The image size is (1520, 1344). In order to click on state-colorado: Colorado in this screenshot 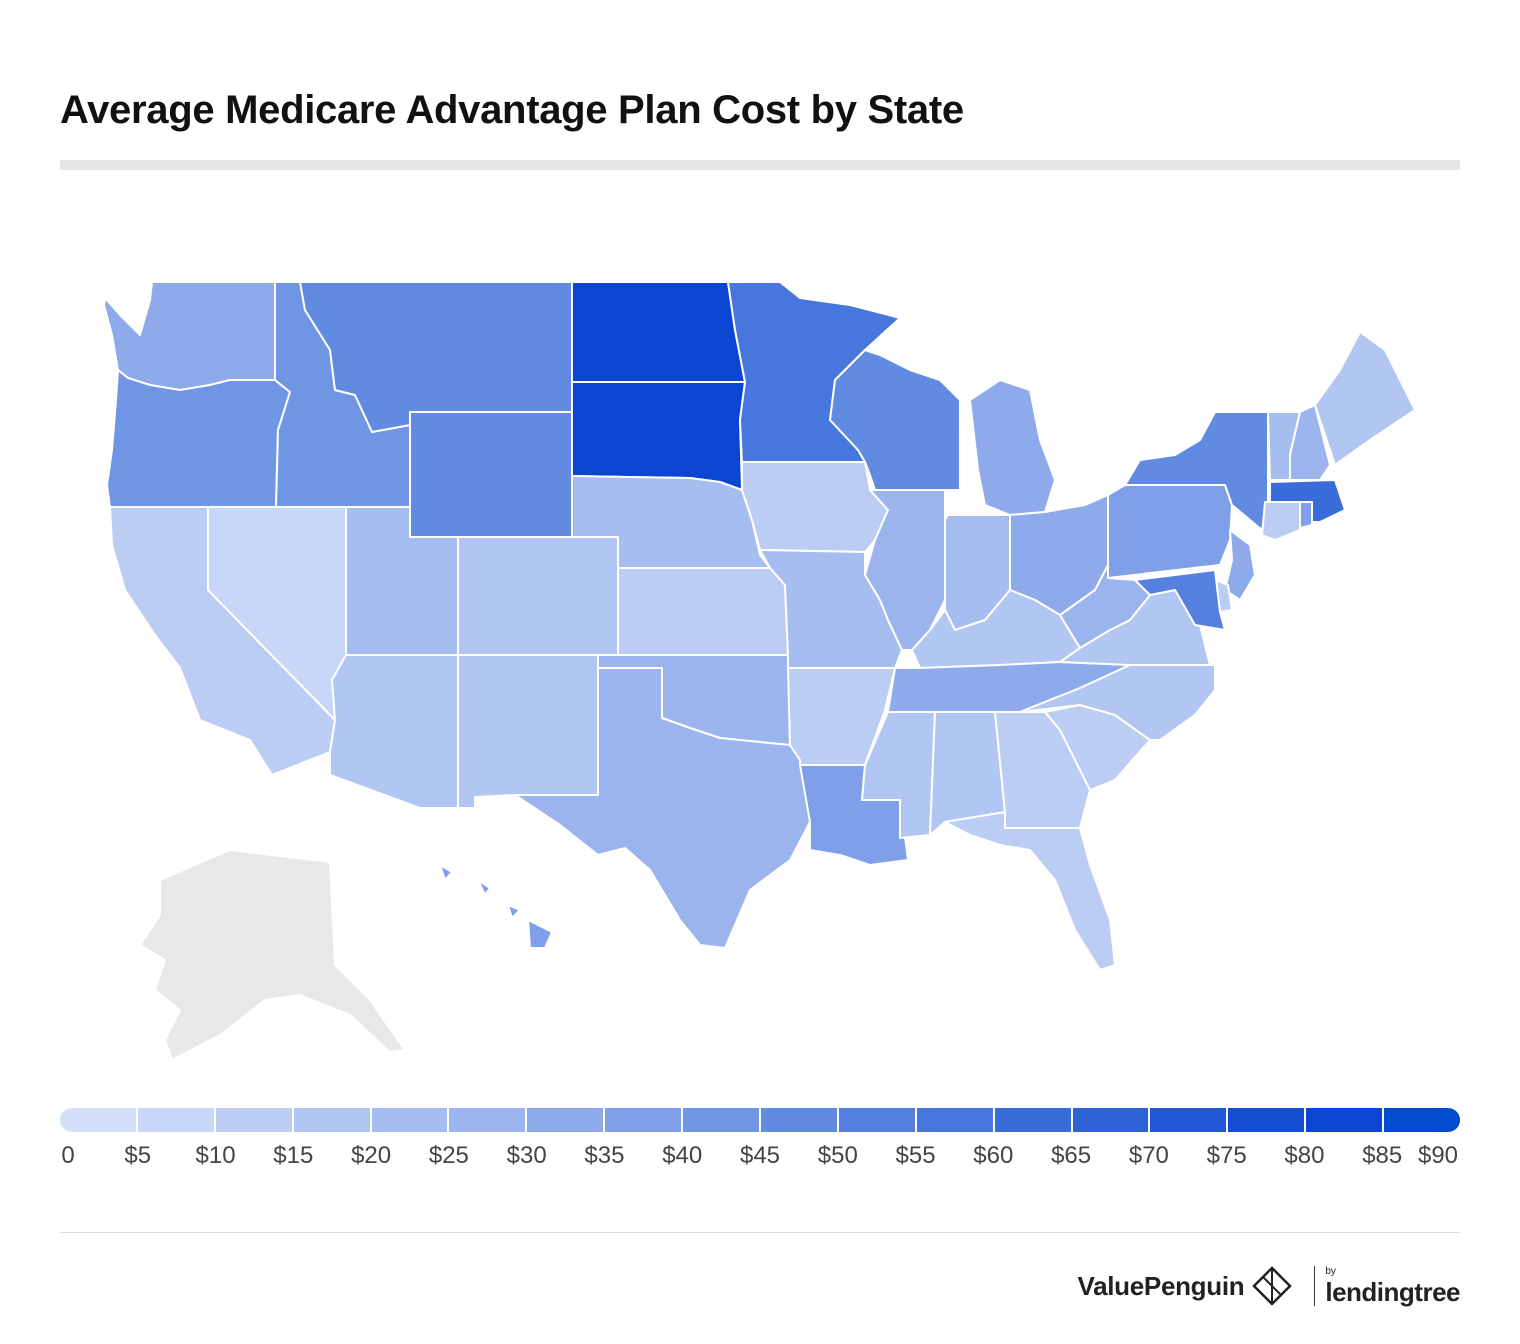, I will do `click(538, 596)`.